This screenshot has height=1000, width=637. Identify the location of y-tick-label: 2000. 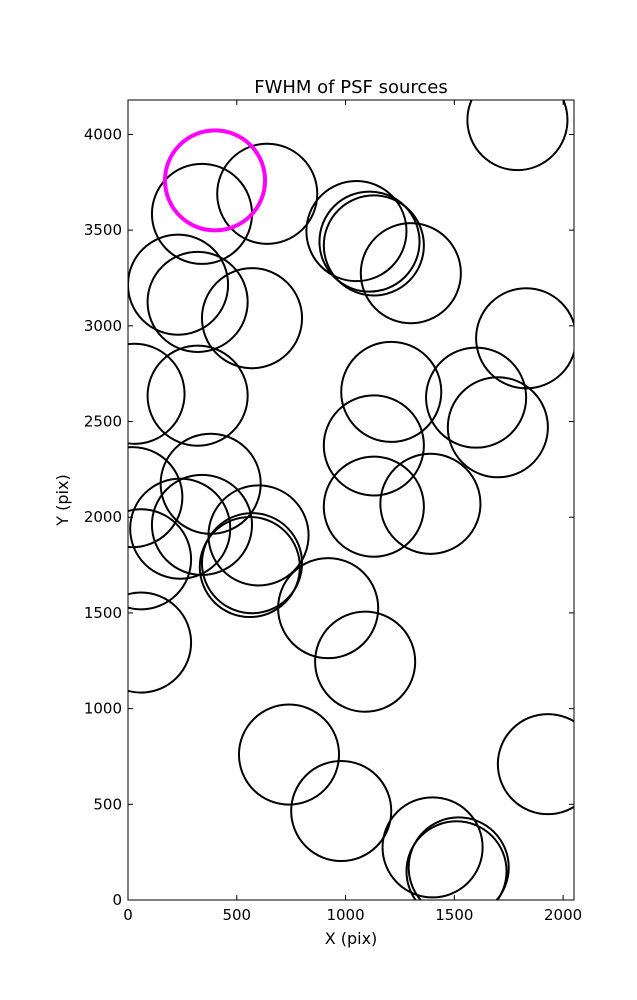
(103, 517).